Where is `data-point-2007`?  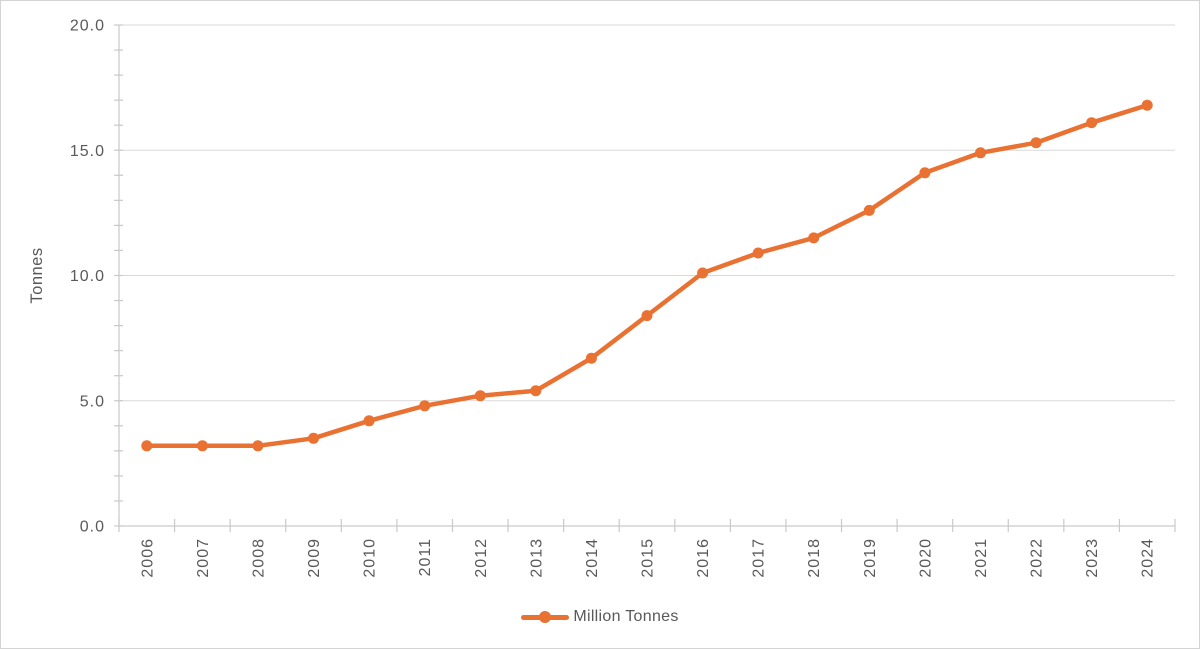 data-point-2007 is located at coordinates (202, 446).